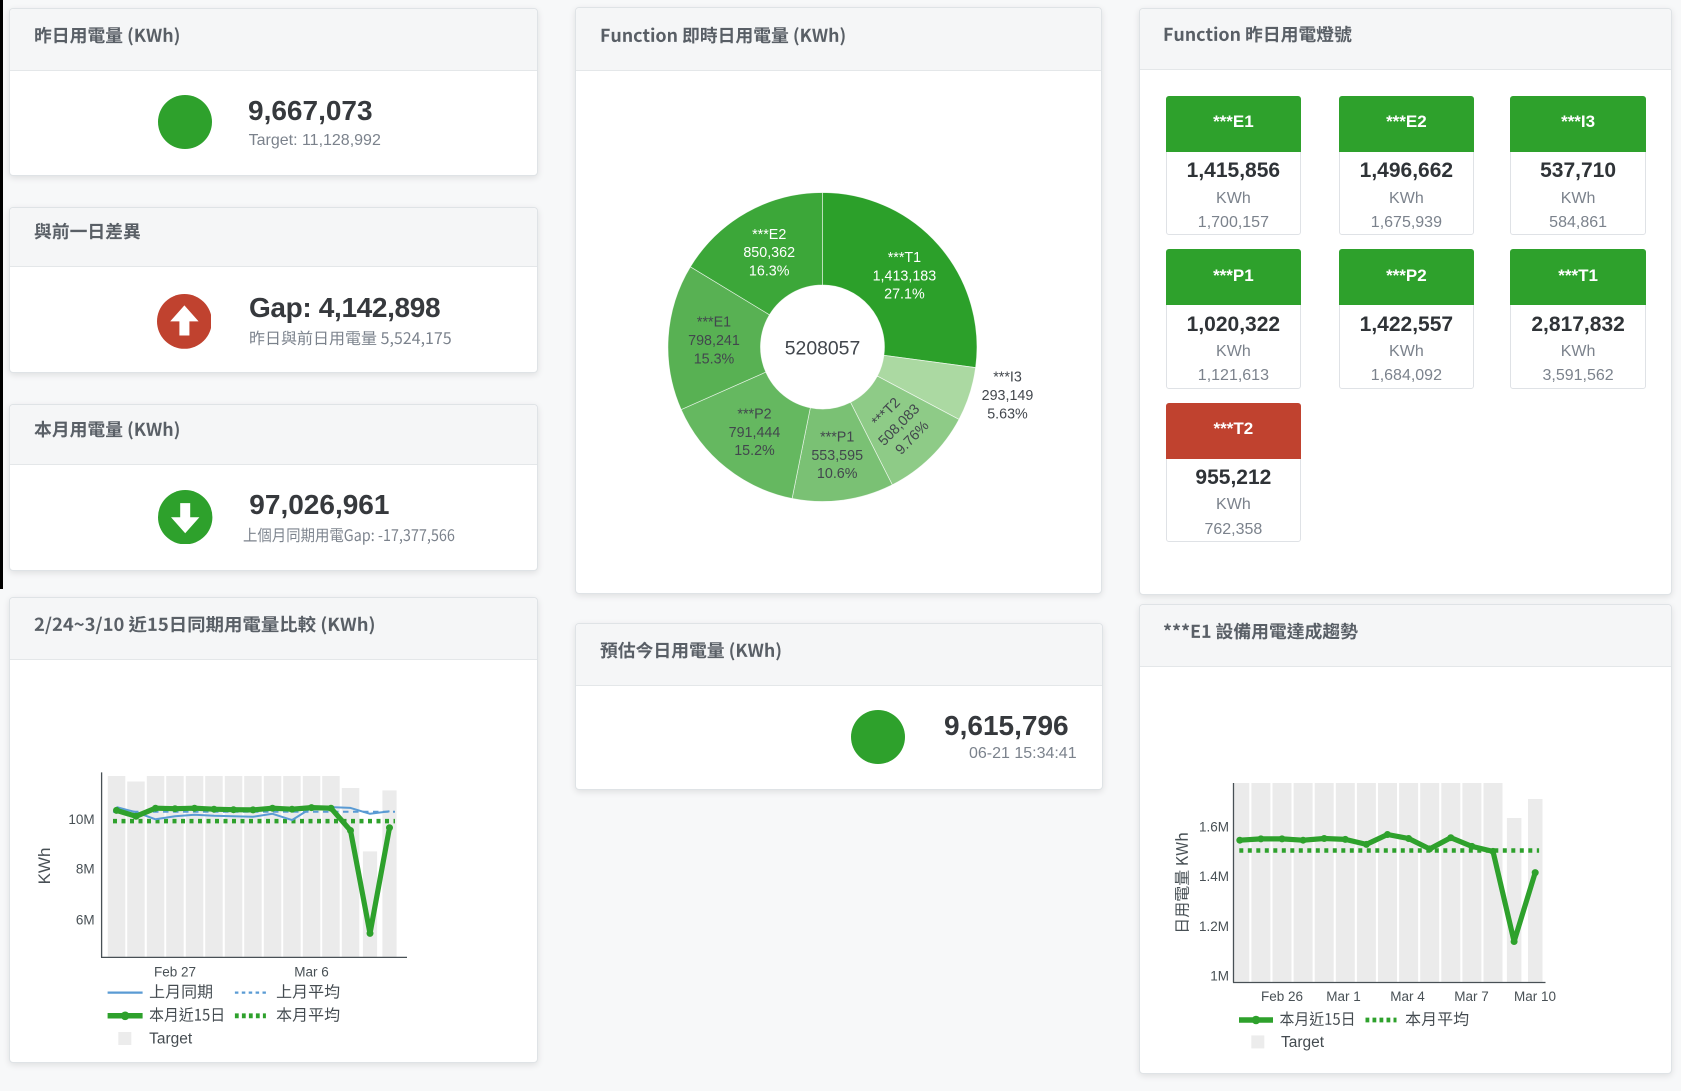  What do you see at coordinates (1007, 378) in the screenshot?
I see `svg-text: ***I3` at bounding box center [1007, 378].